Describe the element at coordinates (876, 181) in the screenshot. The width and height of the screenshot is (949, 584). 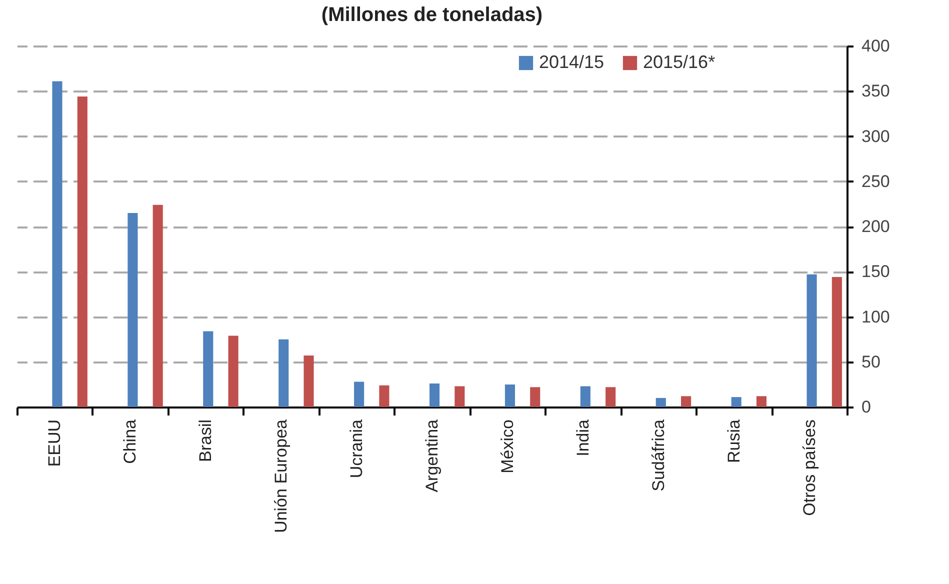
I see `y-tick-label: 250` at that location.